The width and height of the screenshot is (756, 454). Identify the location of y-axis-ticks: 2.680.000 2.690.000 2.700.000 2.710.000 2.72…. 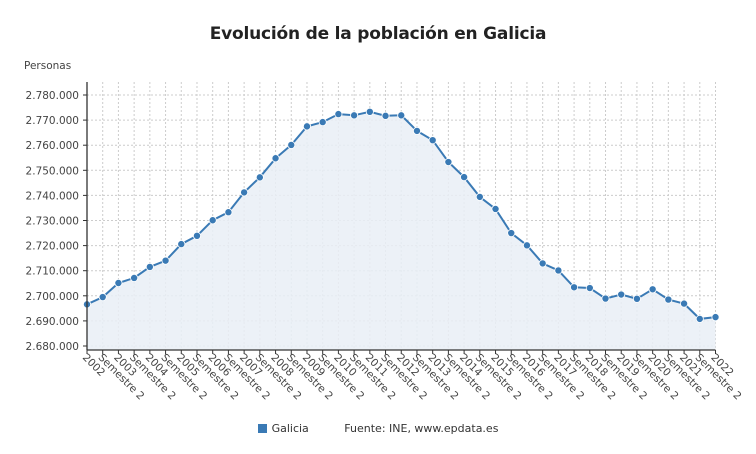
(56, 221).